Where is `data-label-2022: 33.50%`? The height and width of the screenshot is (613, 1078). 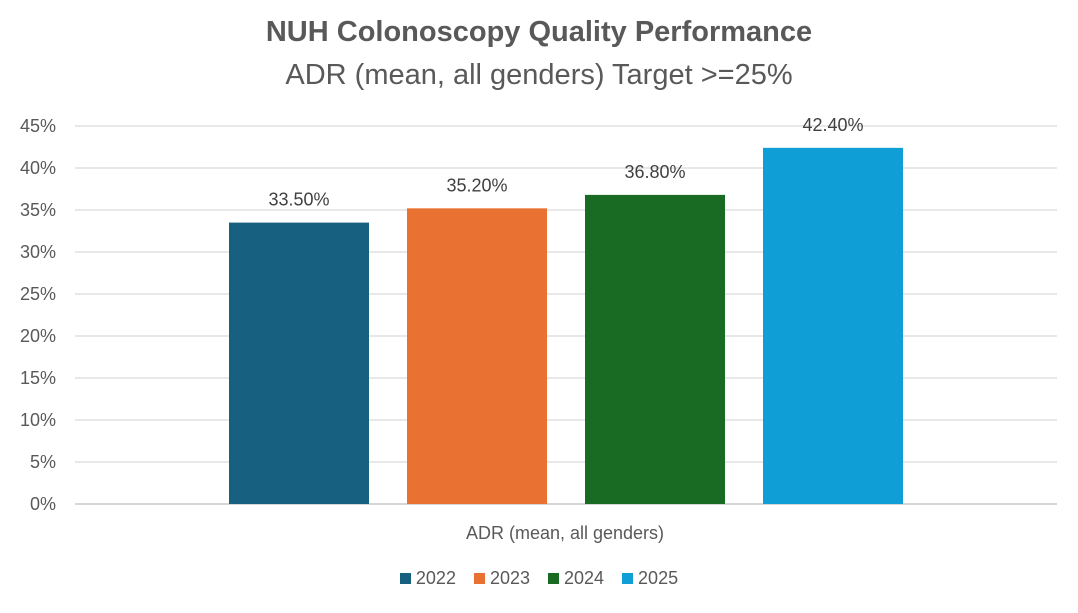 data-label-2022: 33.50% is located at coordinates (298, 200).